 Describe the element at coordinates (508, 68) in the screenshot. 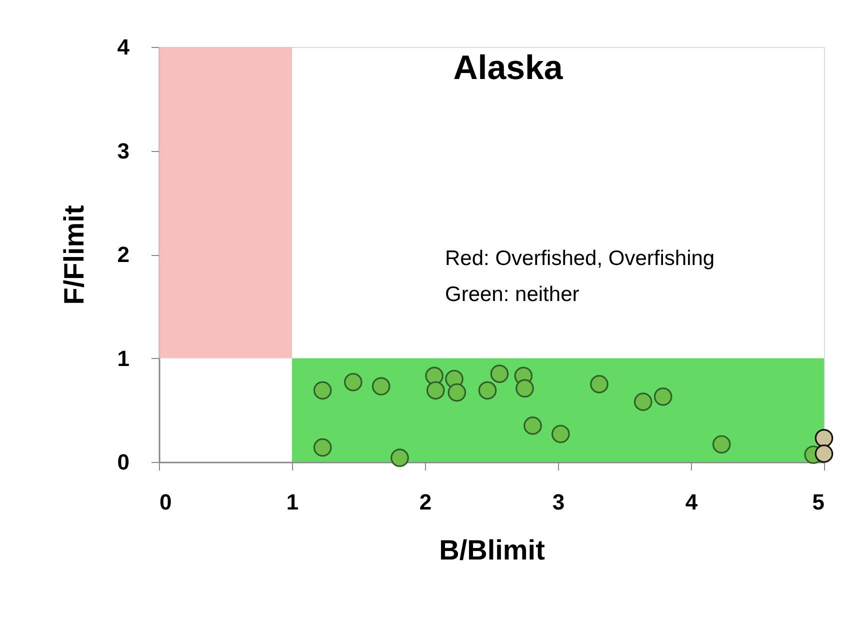

I see `chart-title: Alaska` at that location.